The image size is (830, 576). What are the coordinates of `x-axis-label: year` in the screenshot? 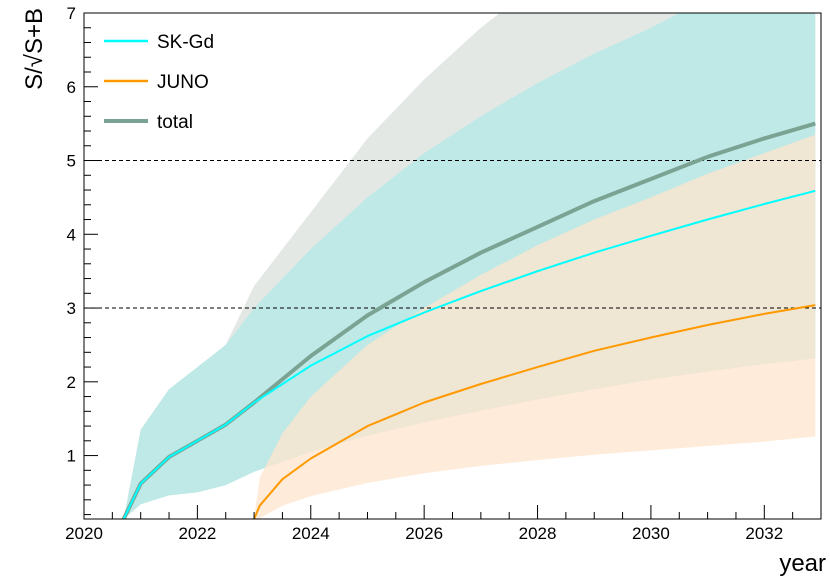 It's located at (802, 563).